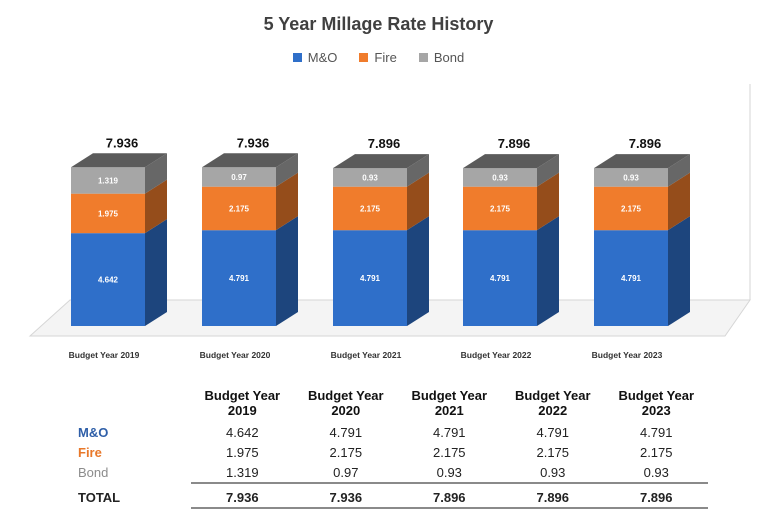  I want to click on table-row-total: TOTAL 7.936 7.936 7.896 7.896 7.896, so click(388, 495).